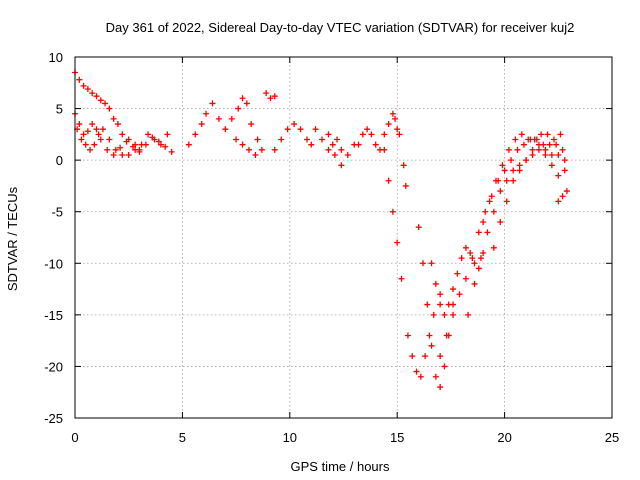 The image size is (640, 480). I want to click on x-tick-label: 0, so click(74, 437).